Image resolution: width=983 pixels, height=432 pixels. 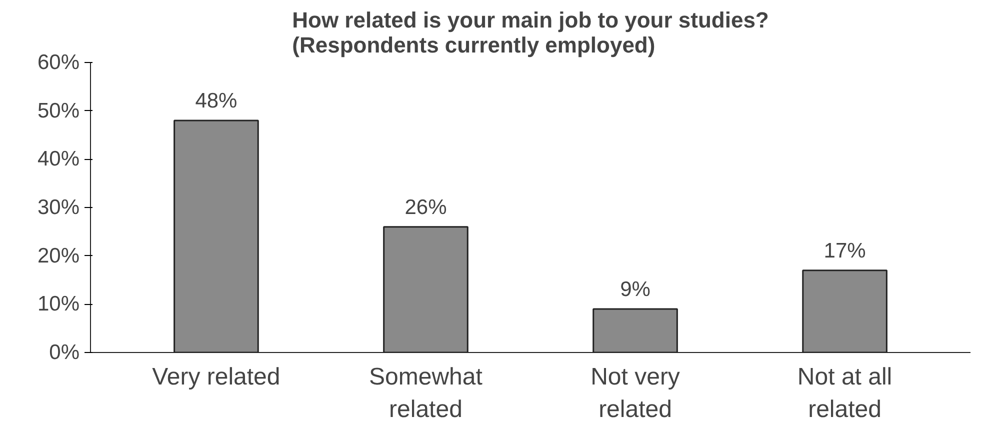 What do you see at coordinates (216, 101) in the screenshot?
I see `data-label: 48%` at bounding box center [216, 101].